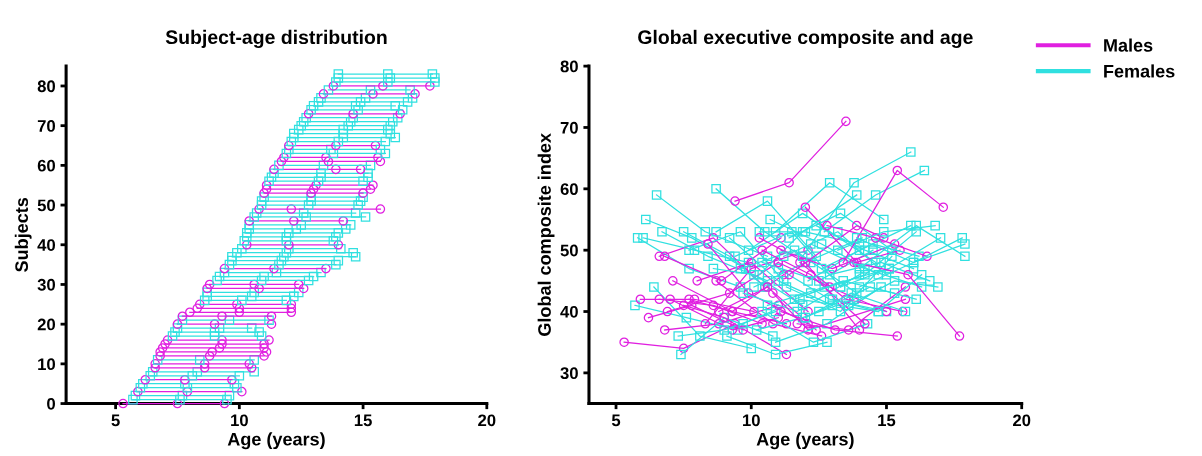 This screenshot has height=456, width=1202. What do you see at coordinates (46, 324) in the screenshot?
I see `y-tick-label: 20` at bounding box center [46, 324].